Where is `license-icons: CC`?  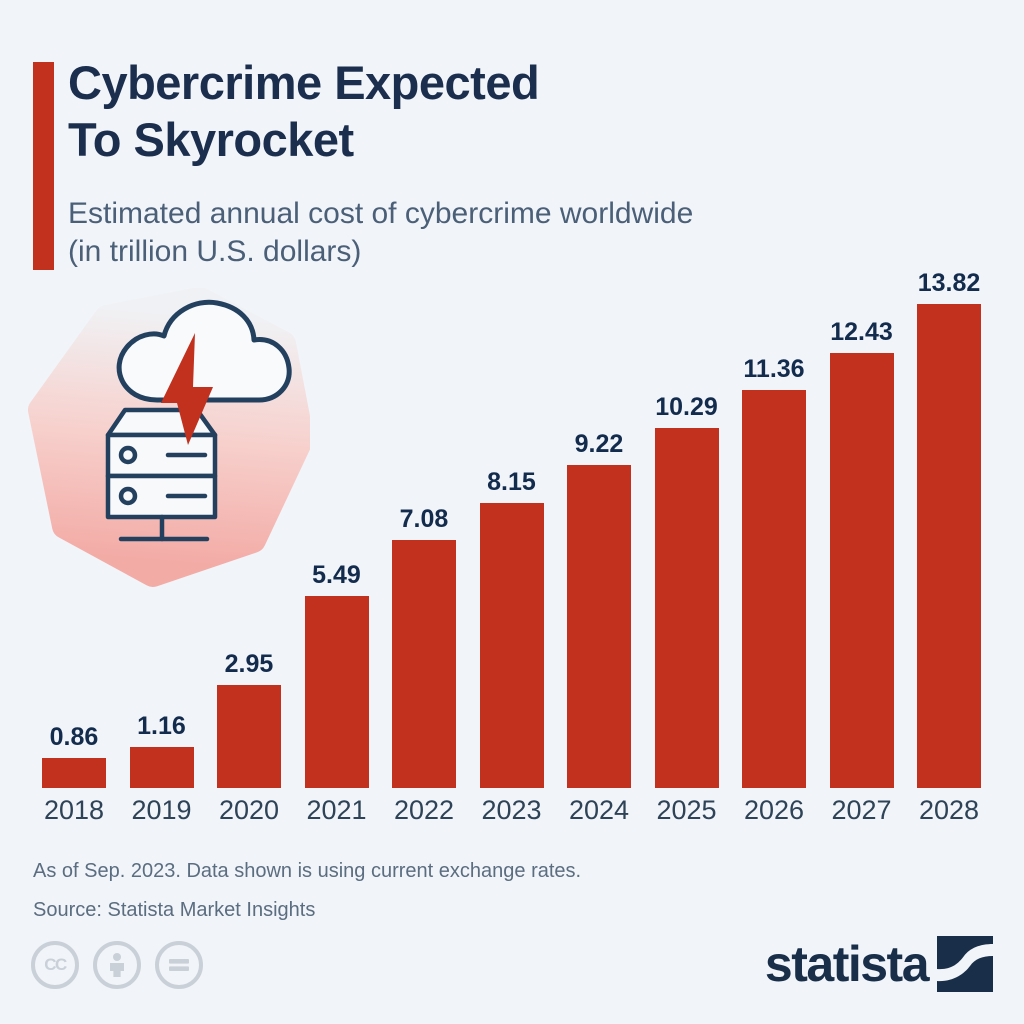
license-icons: CC is located at coordinates (117, 965).